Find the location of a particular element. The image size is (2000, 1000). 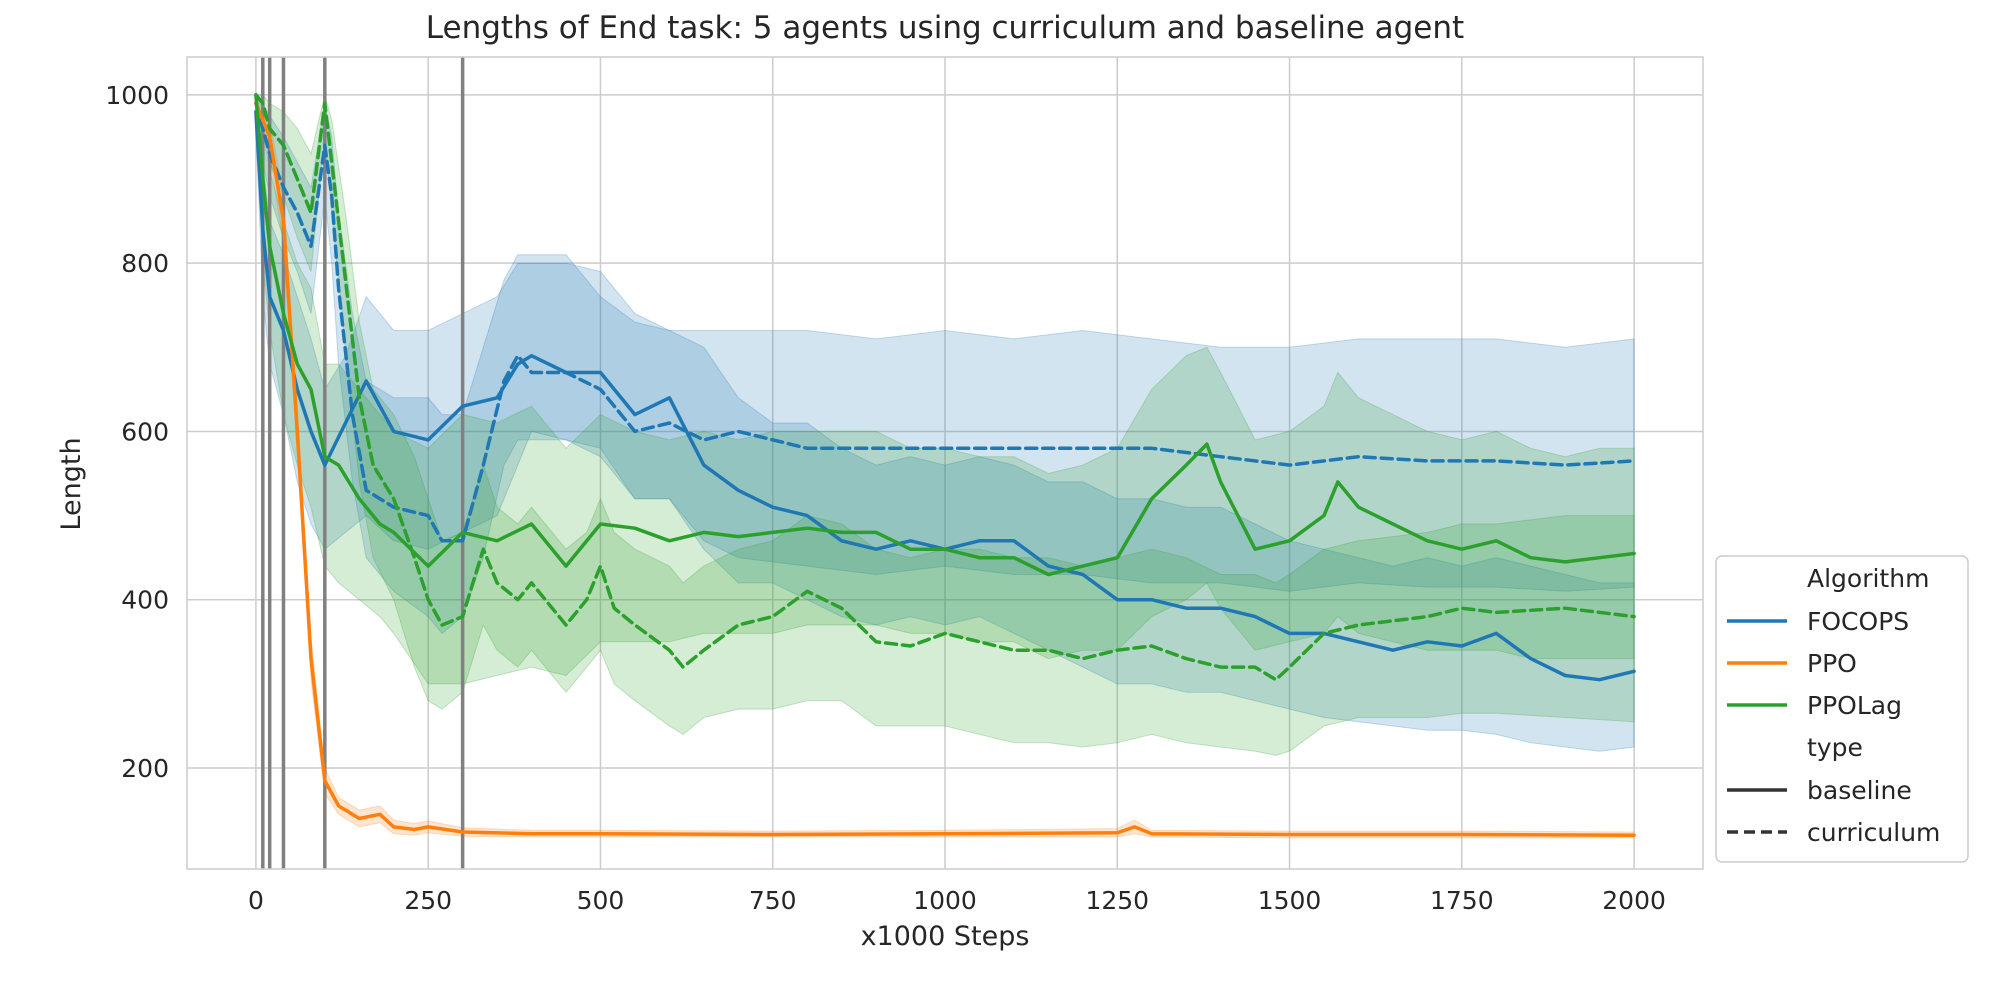

y-axis-label: Length is located at coordinates (71, 483).